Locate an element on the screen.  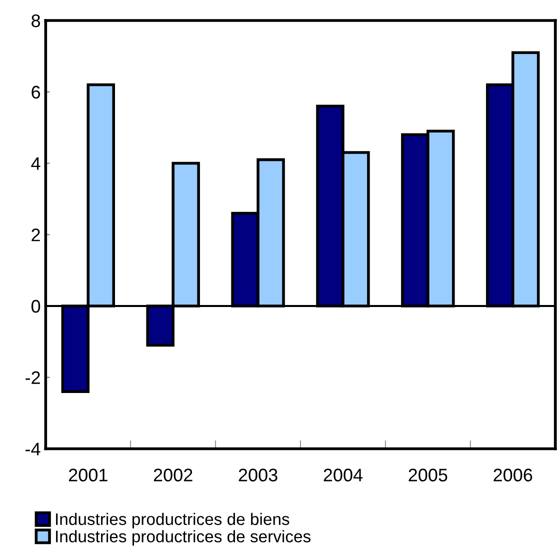
x-tick-label: 2004 is located at coordinates (343, 475).